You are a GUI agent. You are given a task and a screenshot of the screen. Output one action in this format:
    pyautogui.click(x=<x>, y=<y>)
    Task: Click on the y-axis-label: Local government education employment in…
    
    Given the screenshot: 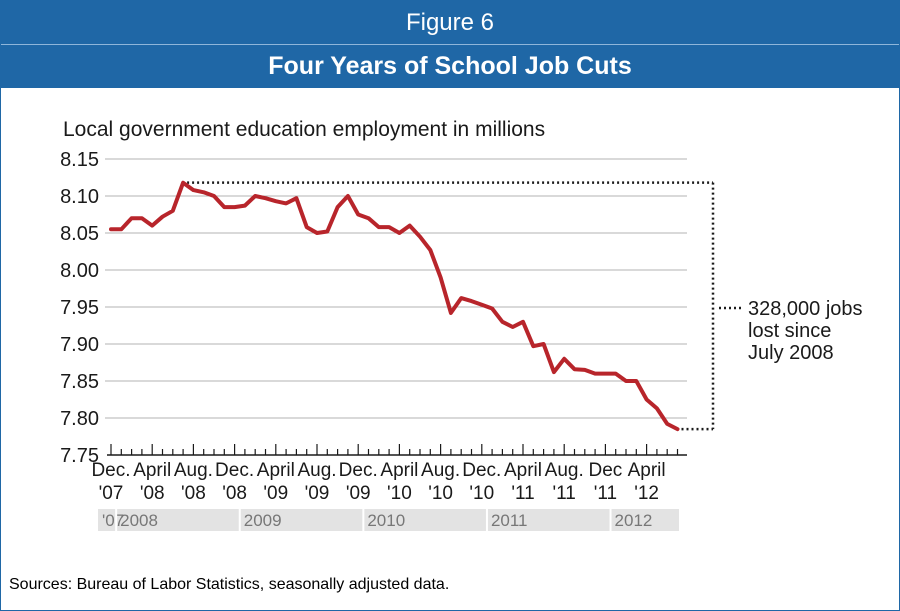 What is the action you would take?
    pyautogui.click(x=304, y=129)
    